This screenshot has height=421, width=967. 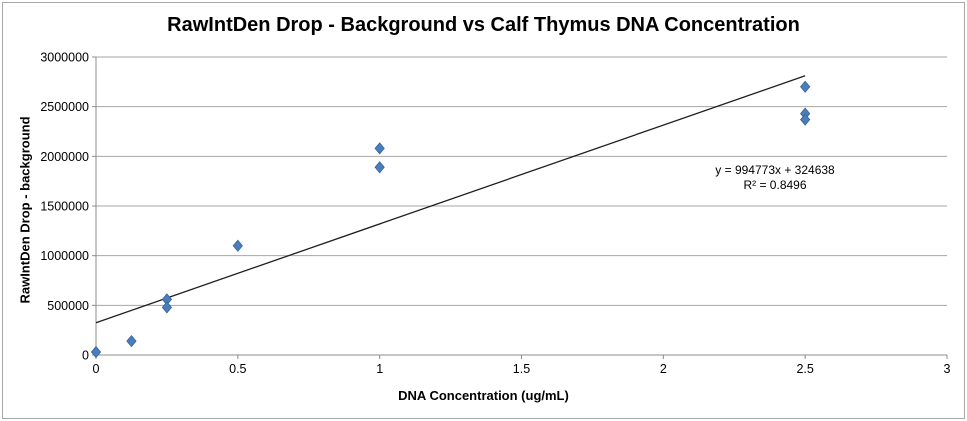 What do you see at coordinates (947, 369) in the screenshot?
I see `x-axis-tick-label: 3` at bounding box center [947, 369].